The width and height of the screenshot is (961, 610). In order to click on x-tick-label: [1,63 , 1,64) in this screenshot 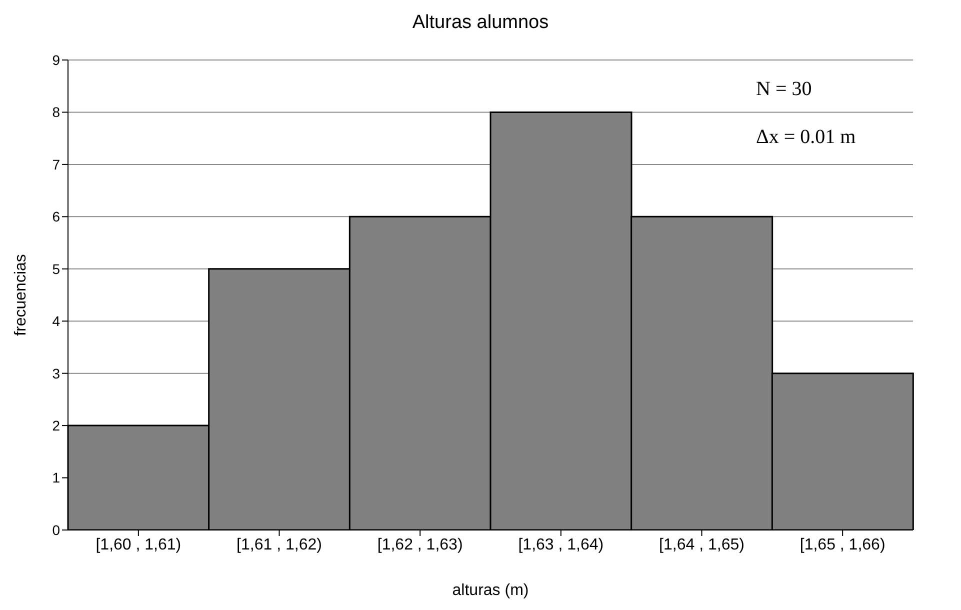, I will do `click(561, 545)`.